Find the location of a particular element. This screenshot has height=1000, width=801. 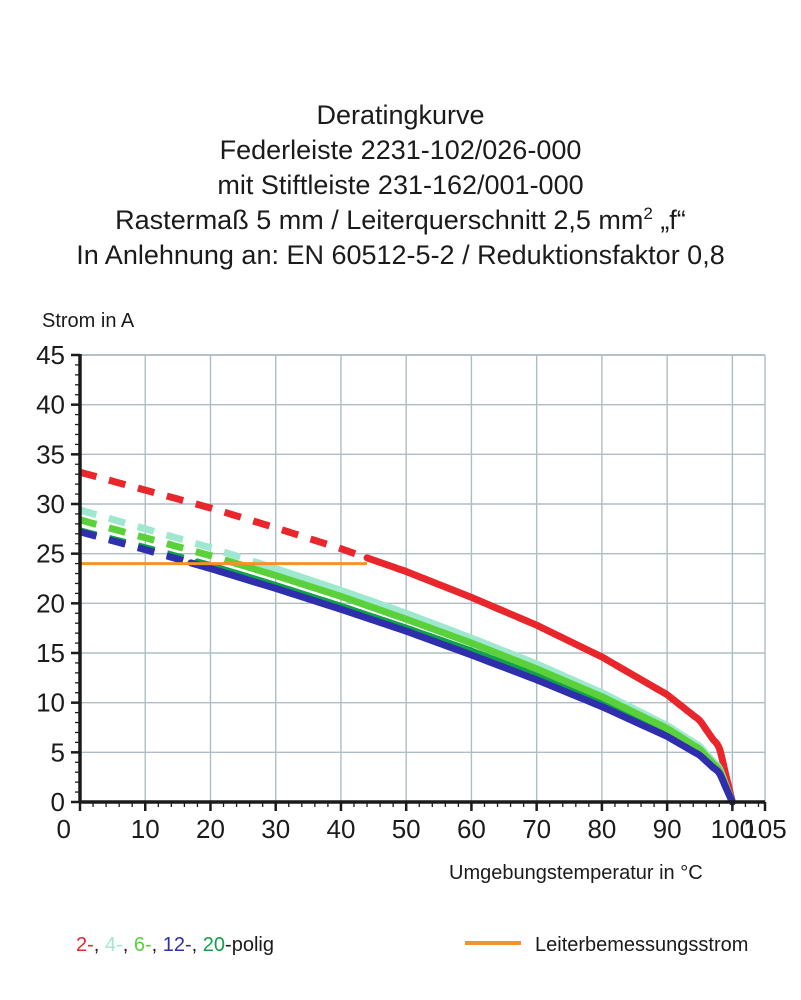

rated-current-swatch is located at coordinates (493, 943).